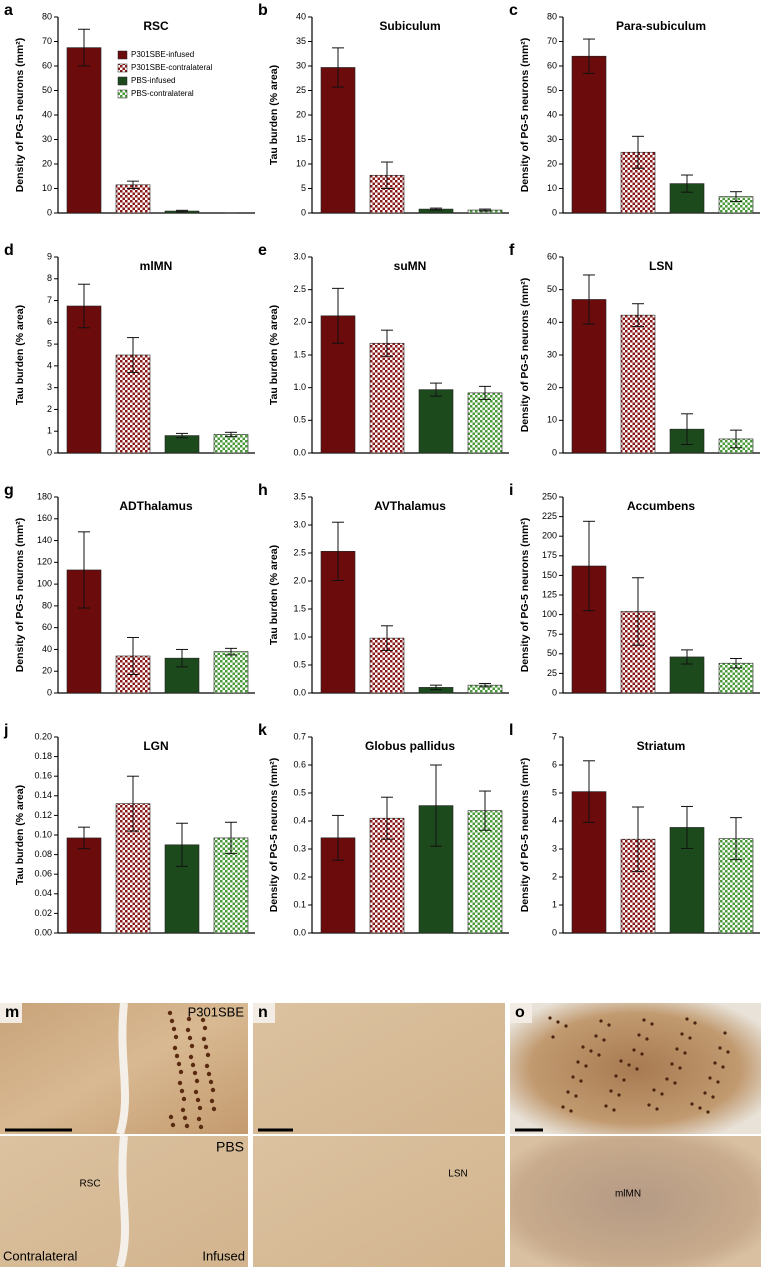 The width and height of the screenshot is (761, 1269). I want to click on panel-label: b, so click(263, 10).